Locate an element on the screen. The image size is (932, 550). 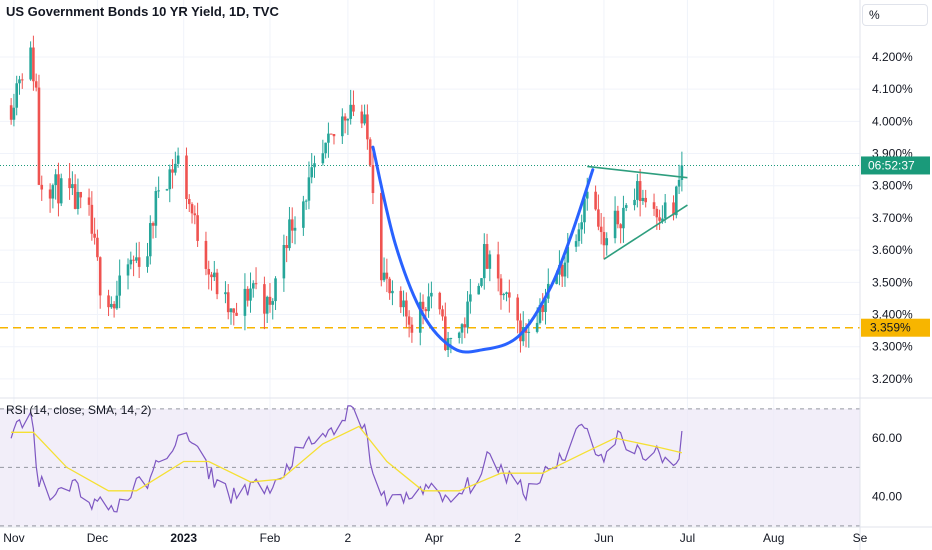
rsi-lines is located at coordinates (346, 459).